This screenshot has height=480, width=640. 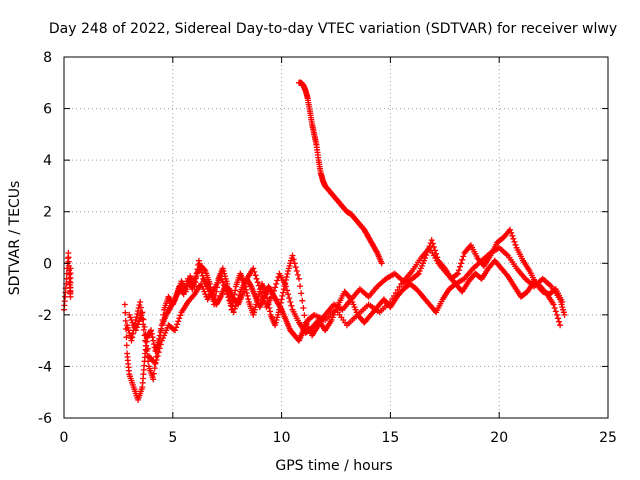 What do you see at coordinates (47, 110) in the screenshot?
I see `y-tick-label: 6` at bounding box center [47, 110].